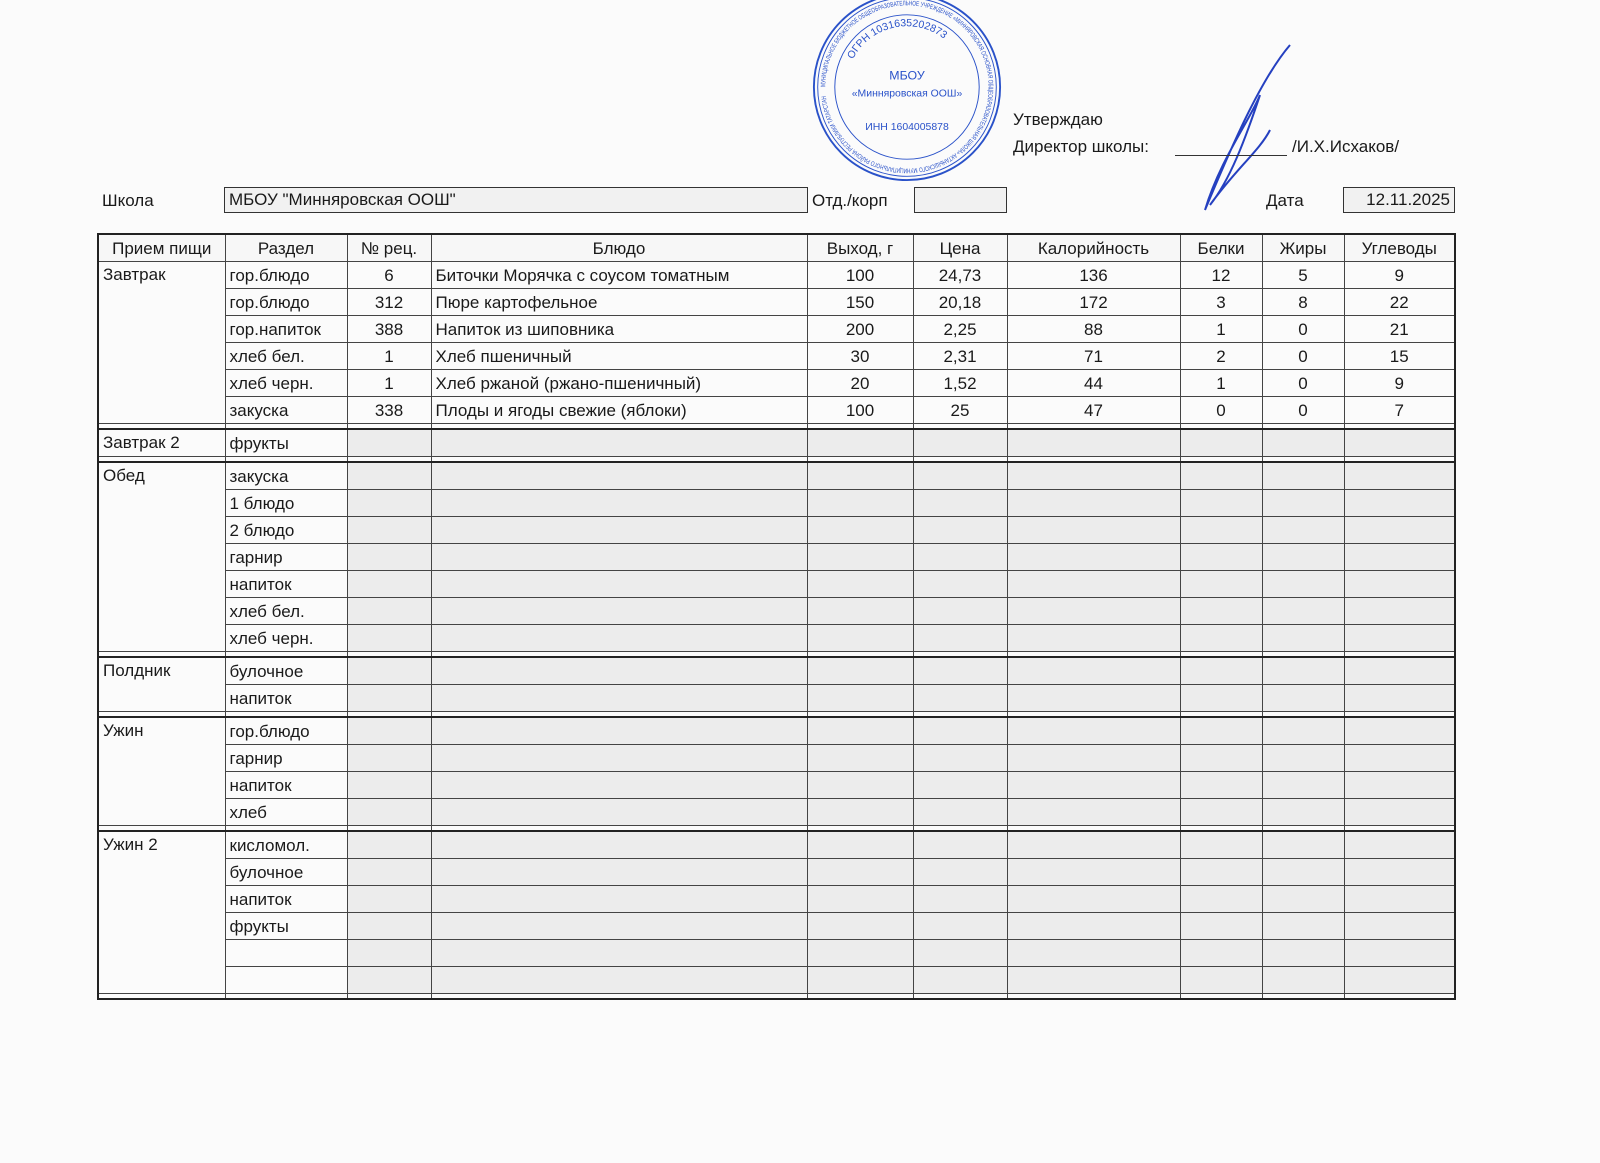 This screenshot has width=1600, height=1163. What do you see at coordinates (286, 442) in the screenshot?
I see `cell-section: фрукты` at bounding box center [286, 442].